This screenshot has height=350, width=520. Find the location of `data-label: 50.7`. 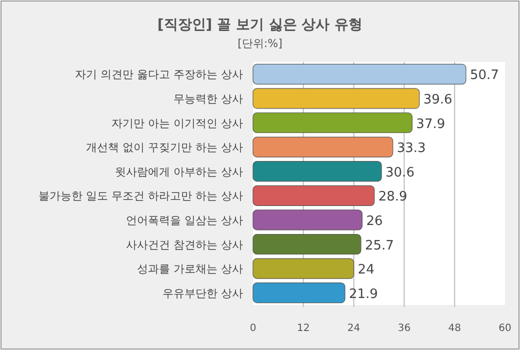

data-label: 50.7 is located at coordinates (484, 76).